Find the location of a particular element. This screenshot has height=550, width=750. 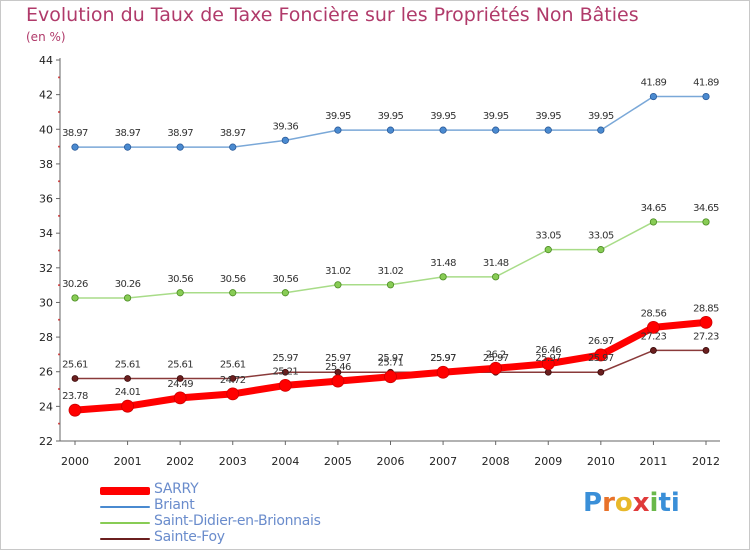

data-label: 28.85 is located at coordinates (706, 308).